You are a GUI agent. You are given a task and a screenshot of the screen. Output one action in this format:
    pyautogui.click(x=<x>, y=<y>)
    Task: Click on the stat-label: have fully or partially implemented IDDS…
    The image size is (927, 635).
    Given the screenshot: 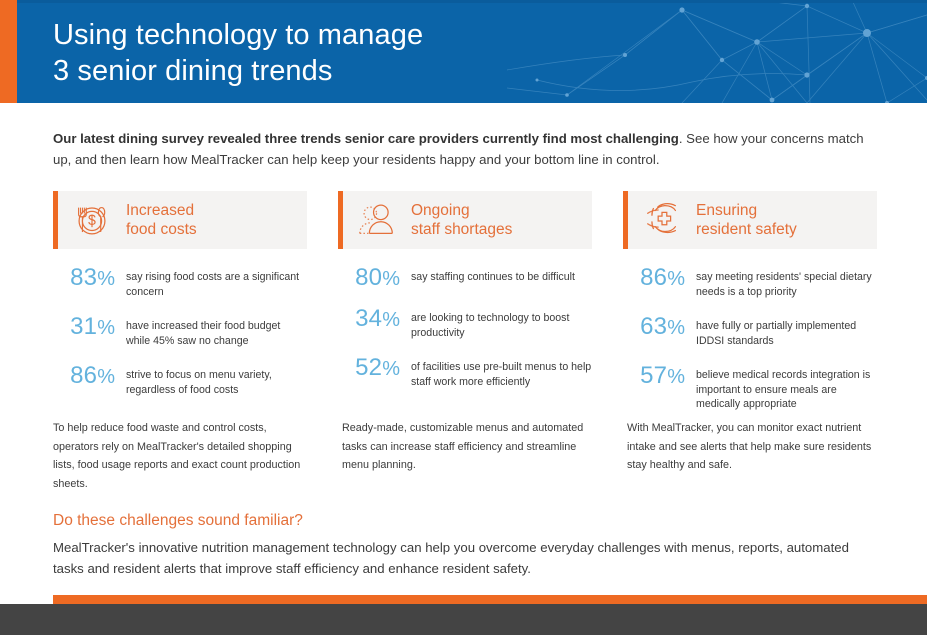 What is the action you would take?
    pyautogui.click(x=776, y=333)
    